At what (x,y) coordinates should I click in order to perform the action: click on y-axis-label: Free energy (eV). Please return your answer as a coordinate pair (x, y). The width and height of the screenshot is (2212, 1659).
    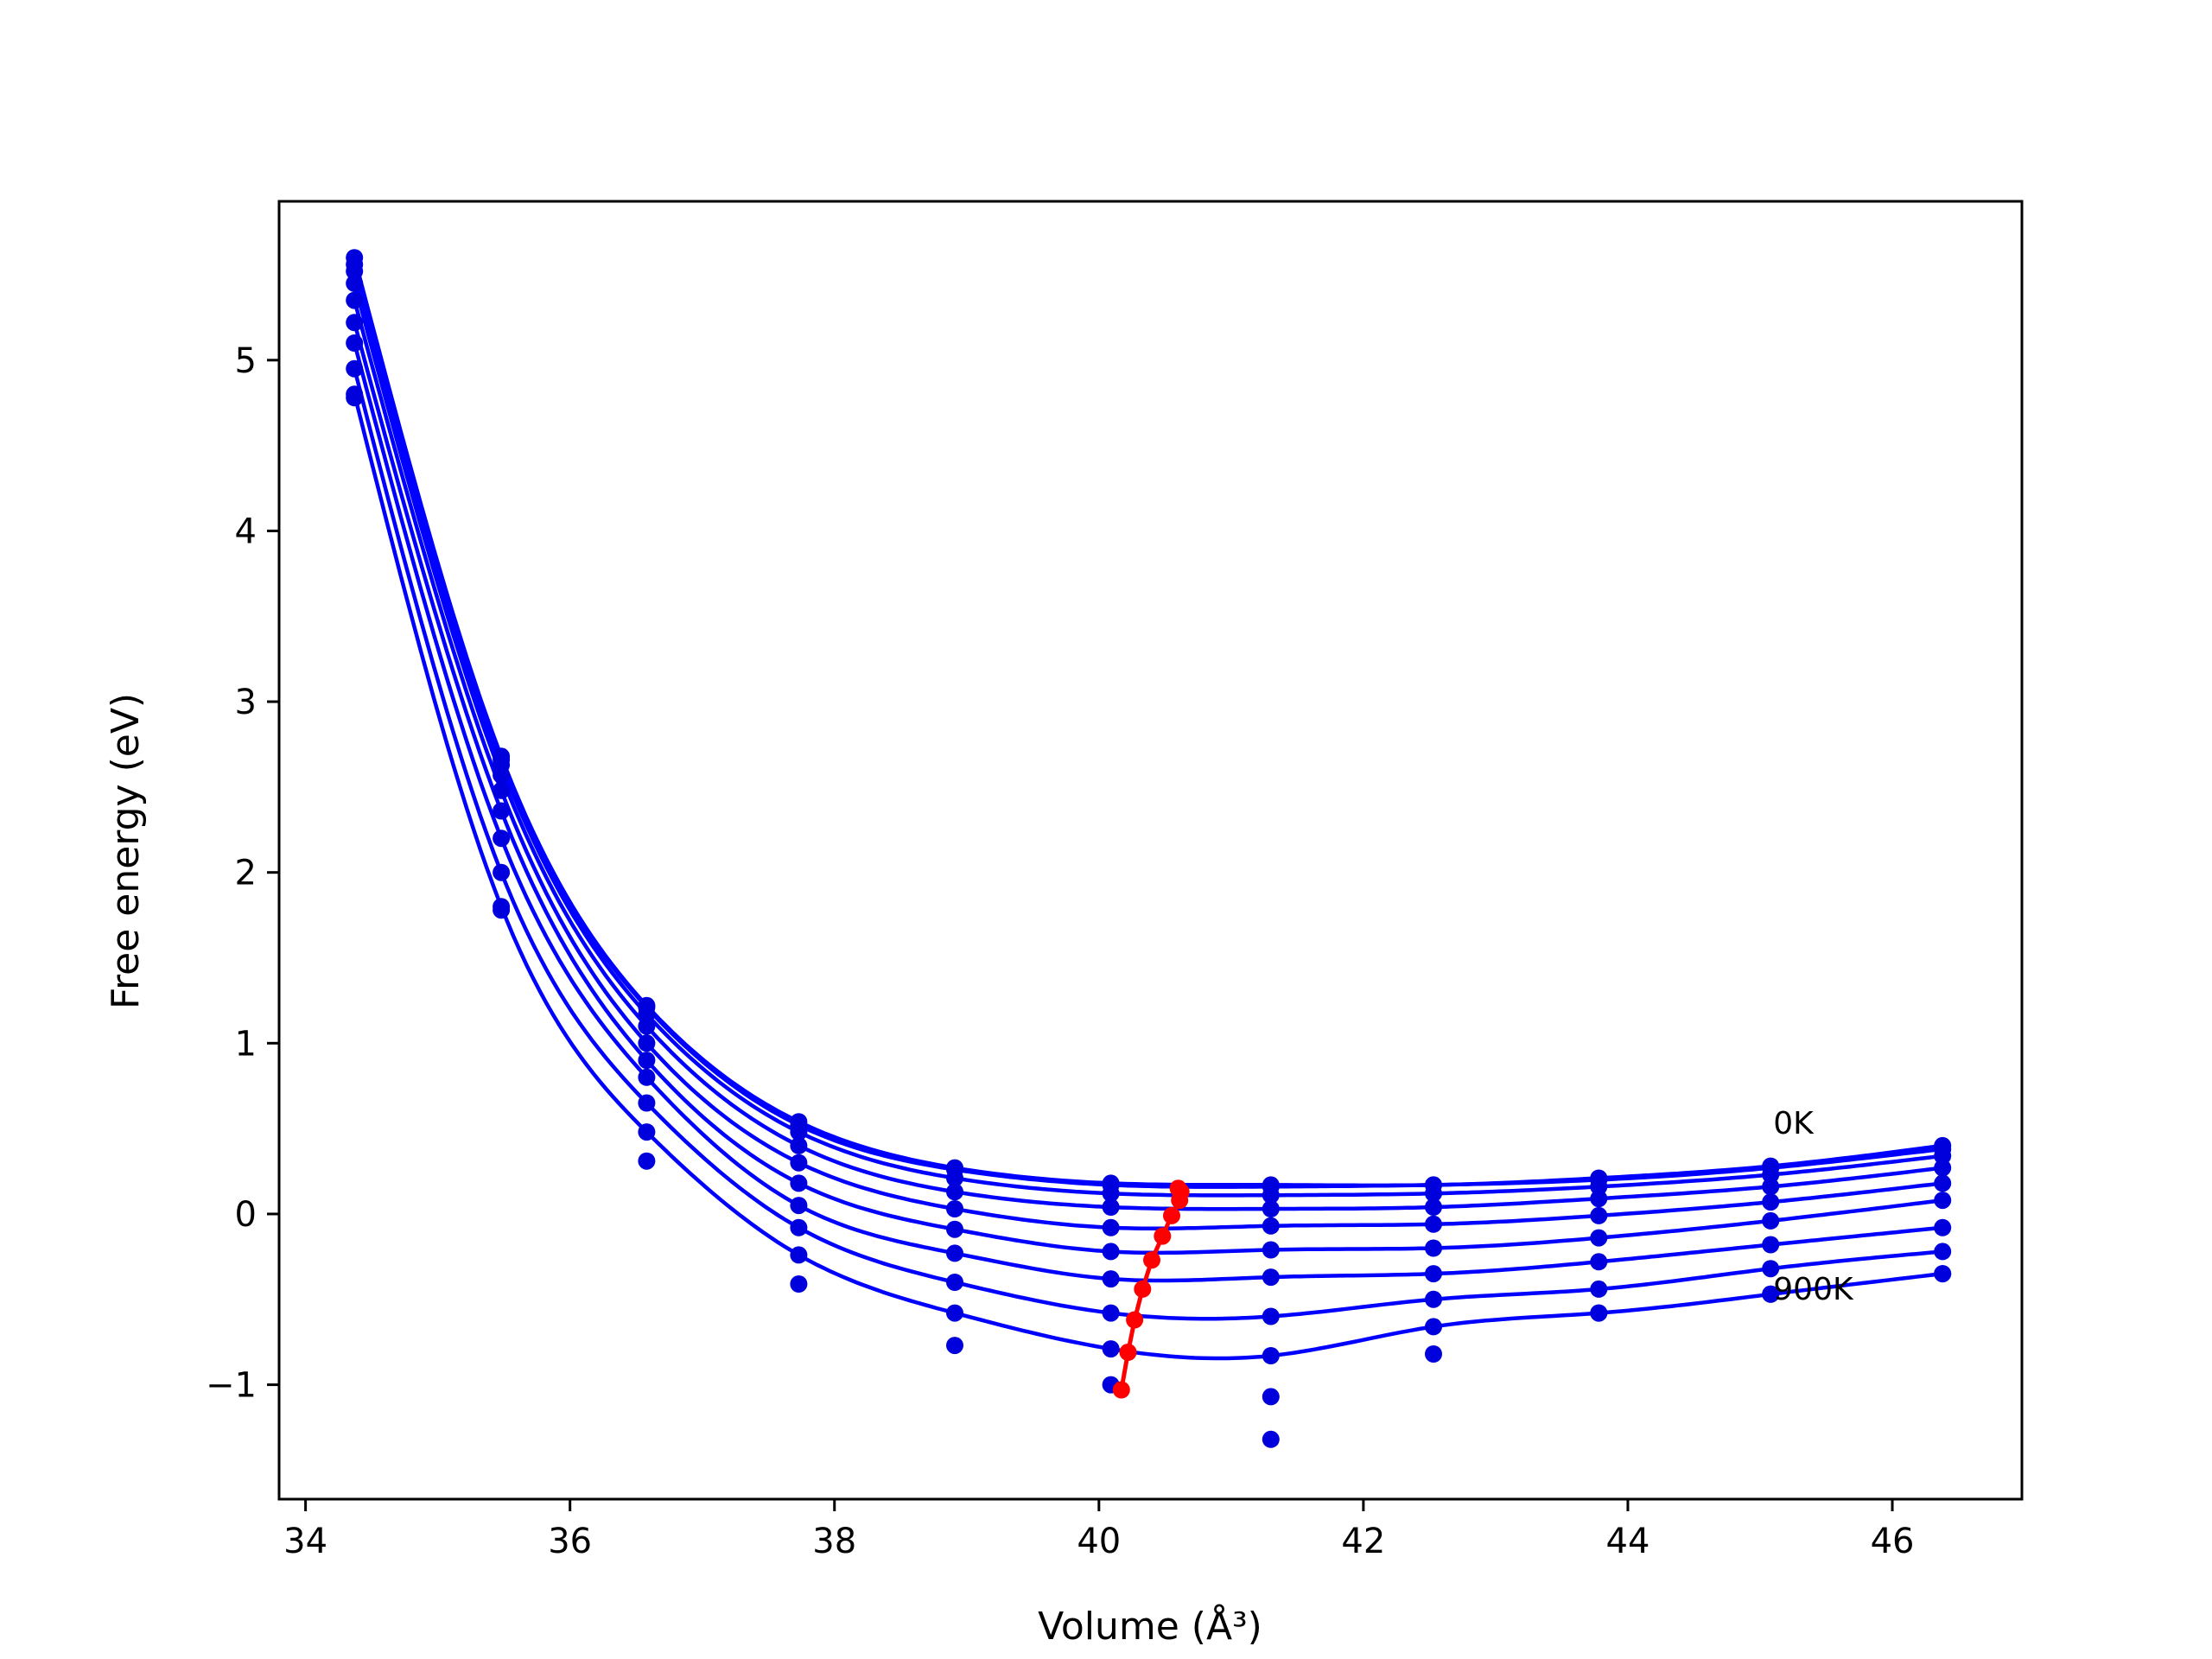
    Looking at the image, I should click on (126, 851).